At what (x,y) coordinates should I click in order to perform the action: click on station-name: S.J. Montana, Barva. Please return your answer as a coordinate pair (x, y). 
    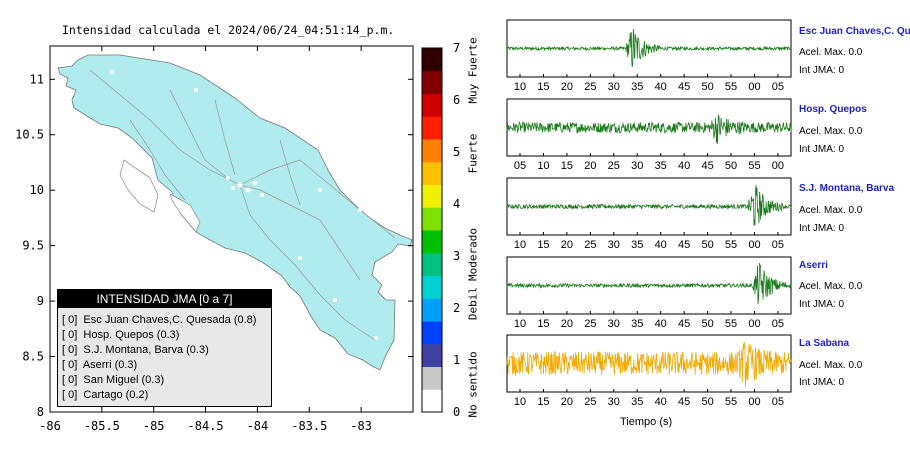
    Looking at the image, I should click on (847, 188).